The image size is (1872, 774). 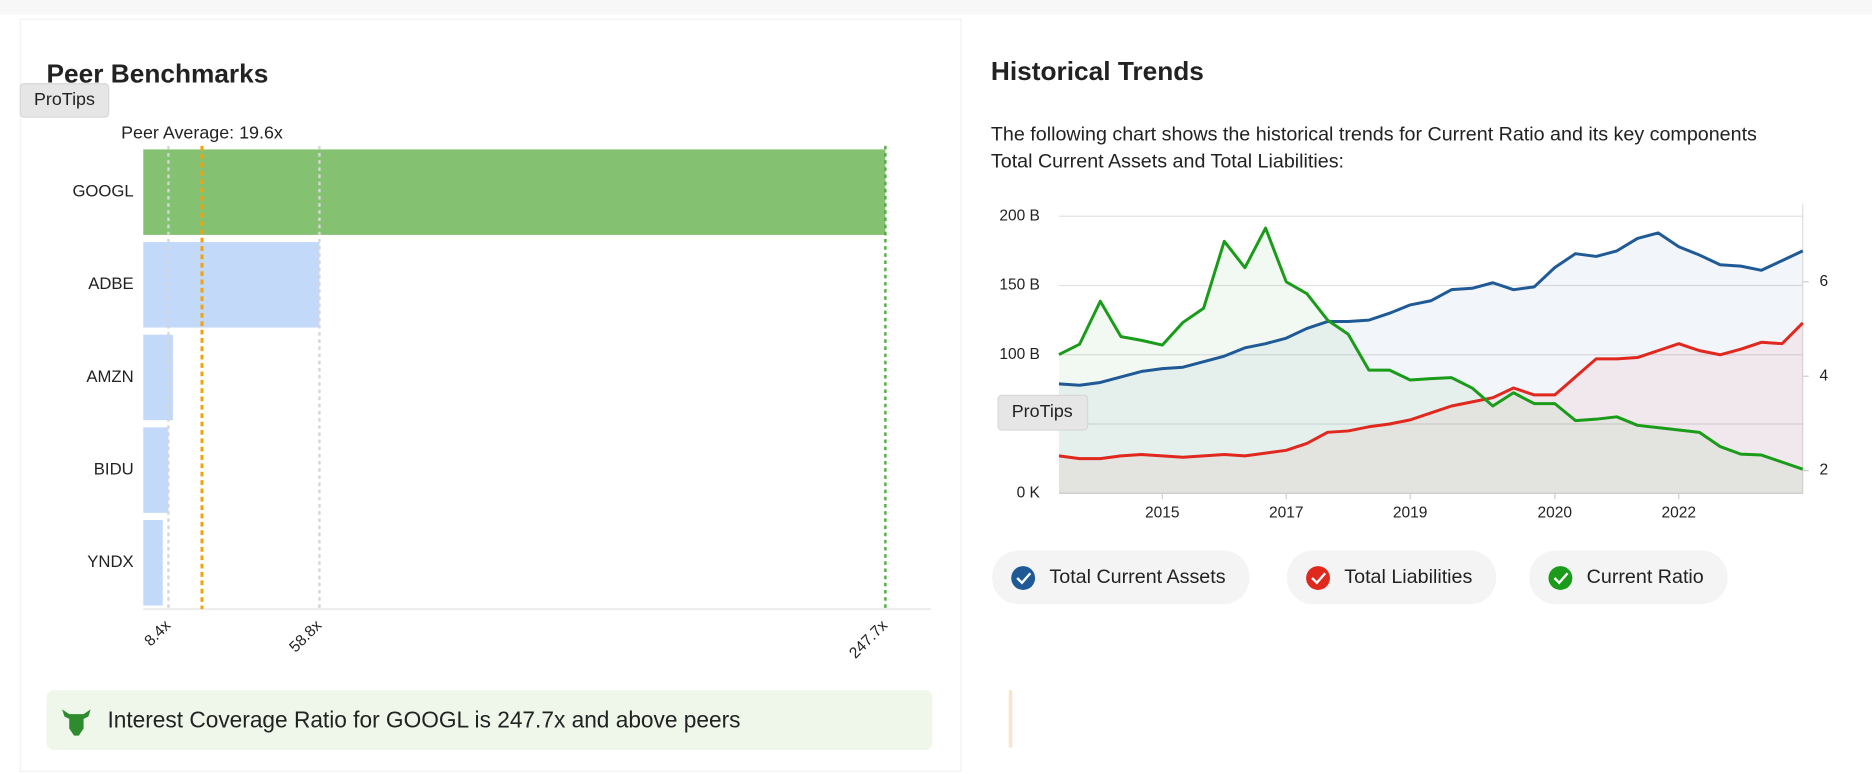 What do you see at coordinates (1162, 513) in the screenshot?
I see `x-tick-label: 2015` at bounding box center [1162, 513].